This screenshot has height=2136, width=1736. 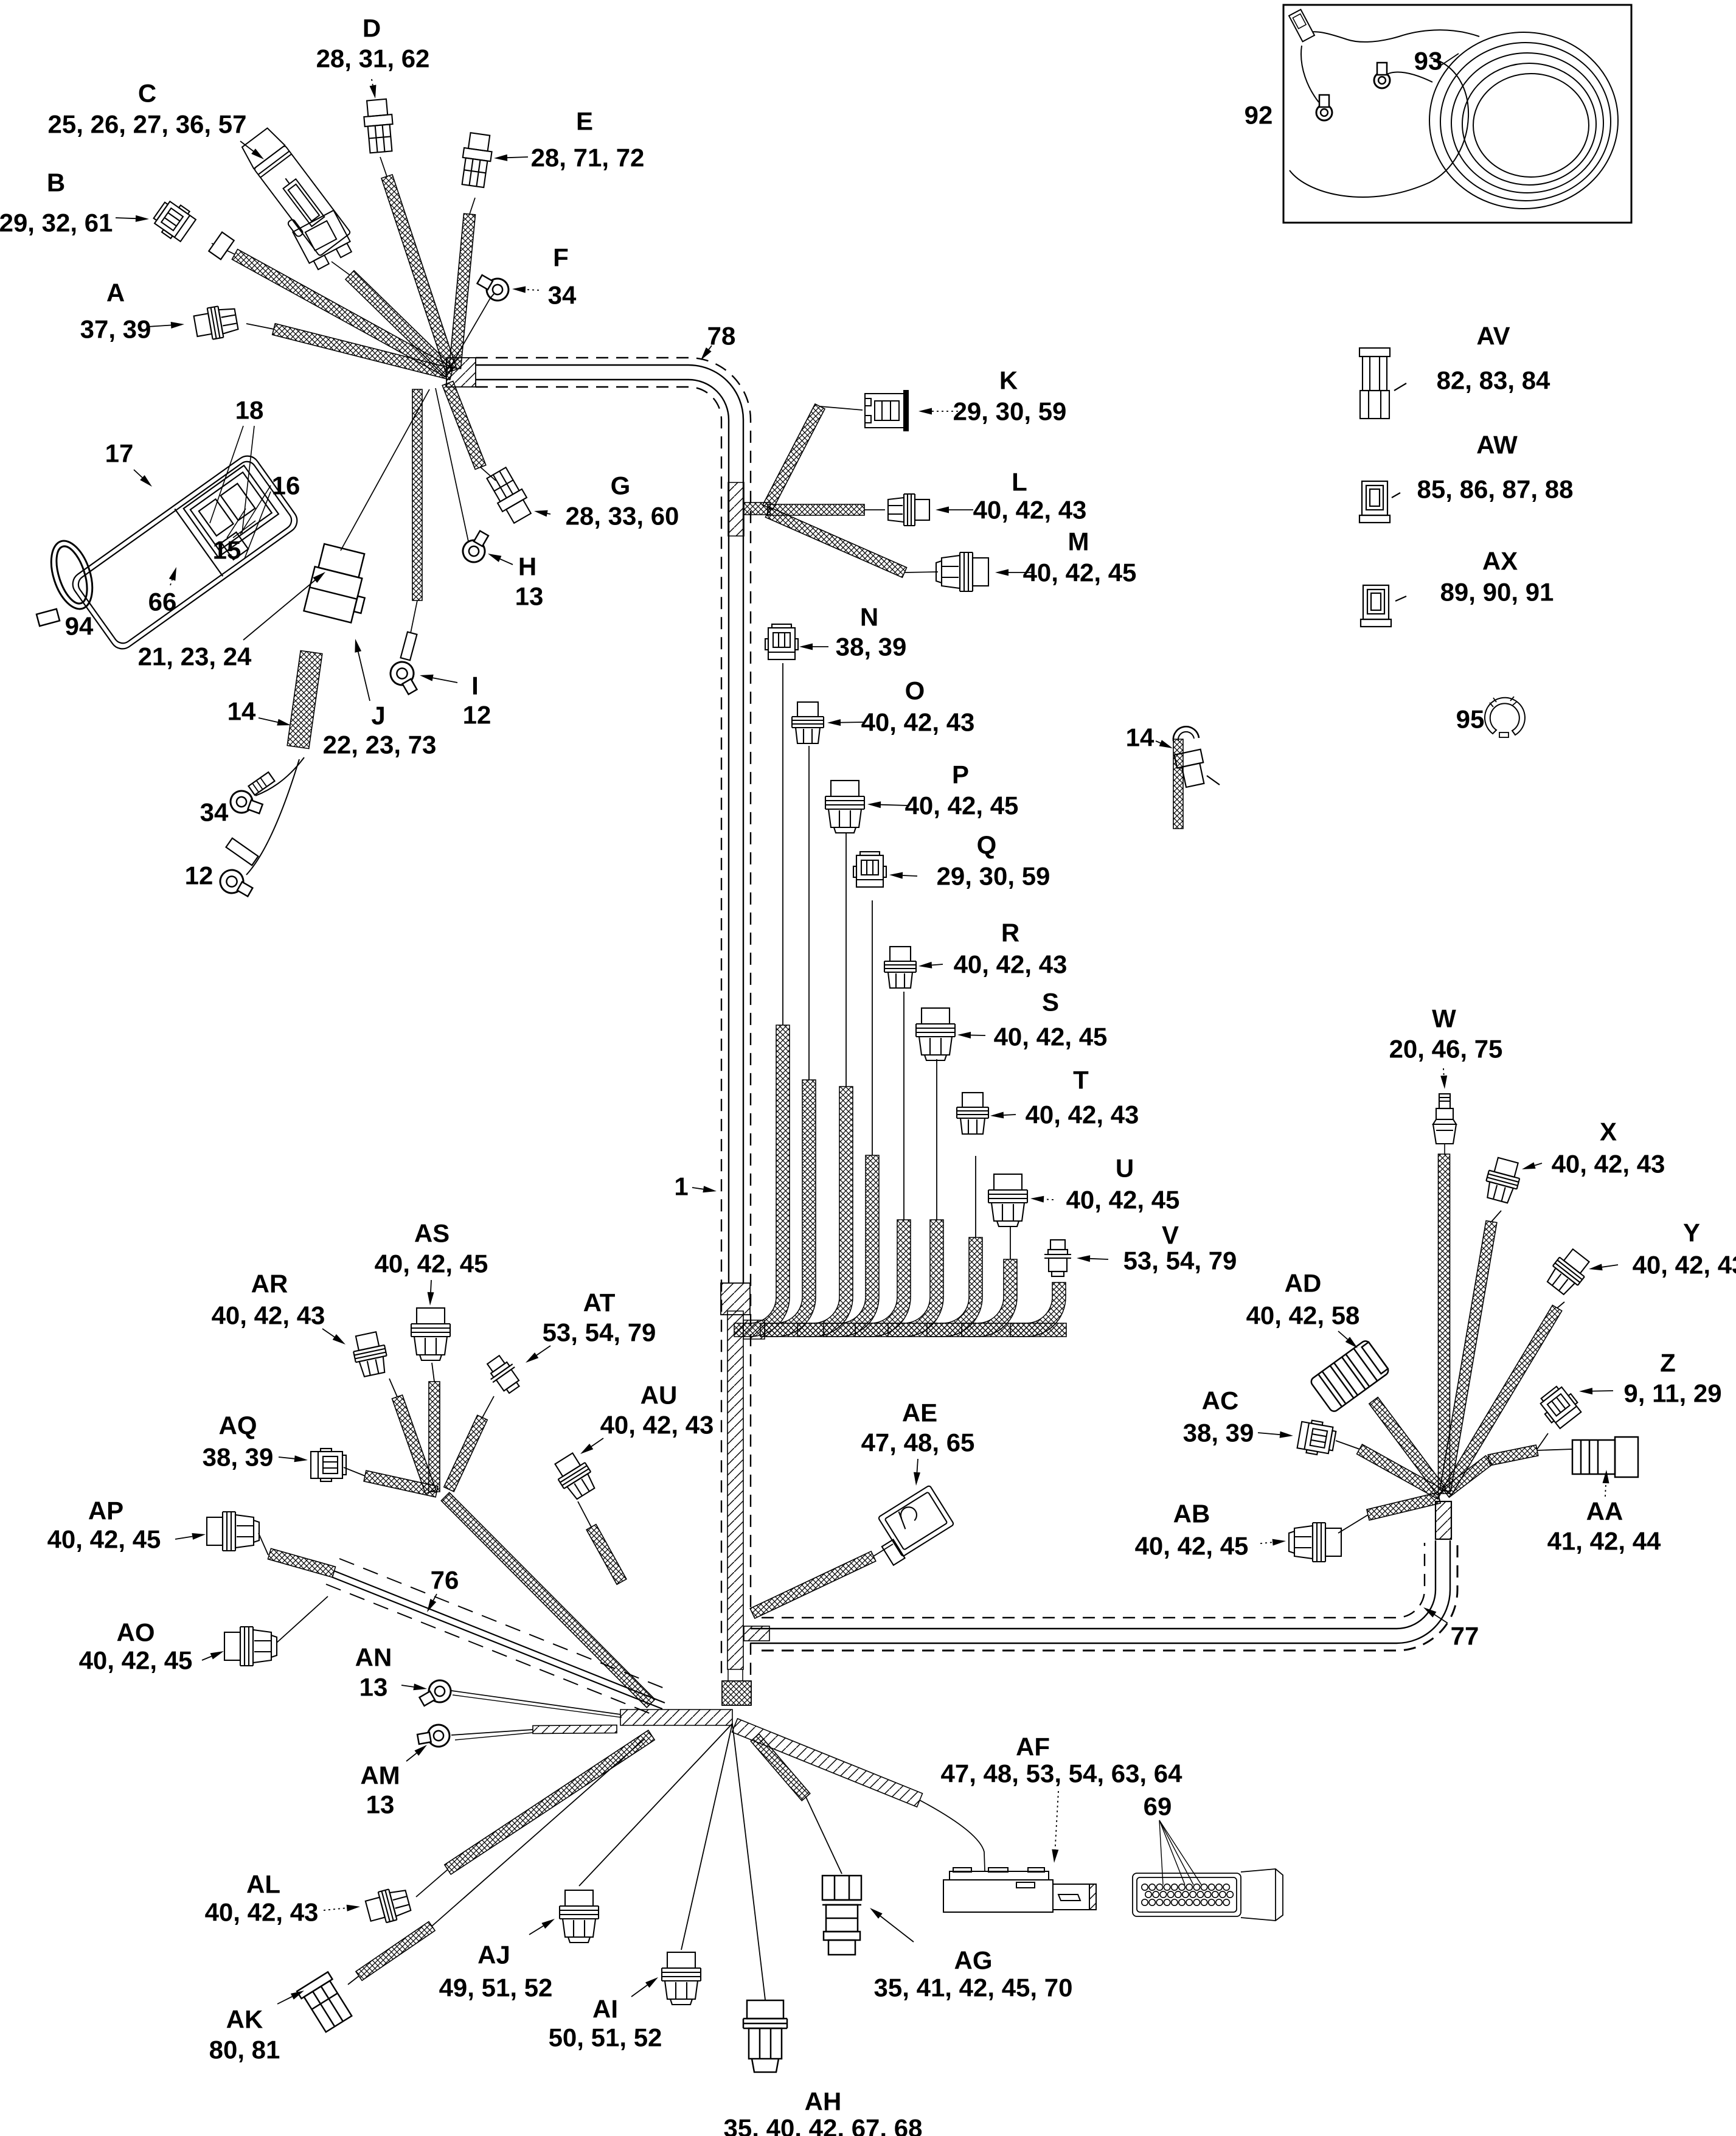 I want to click on svg-text: H, so click(x=527, y=566).